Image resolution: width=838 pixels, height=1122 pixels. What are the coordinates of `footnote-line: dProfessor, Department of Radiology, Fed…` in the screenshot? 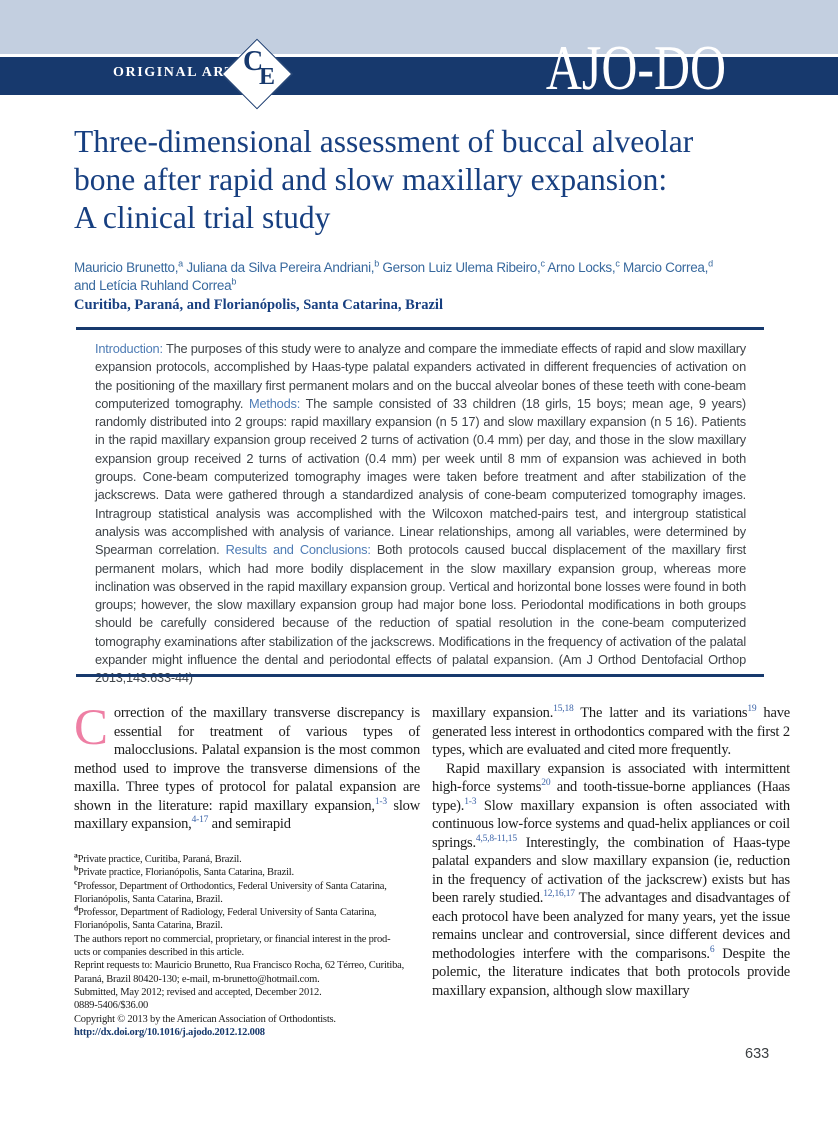 It's located at (225, 911).